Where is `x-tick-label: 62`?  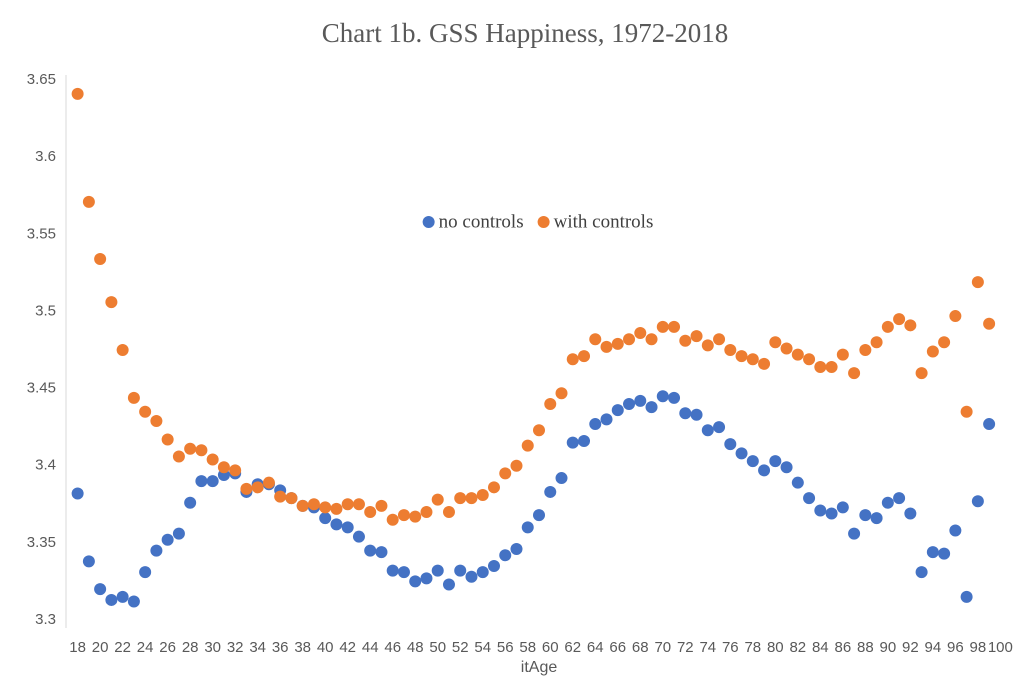
x-tick-label: 62 is located at coordinates (572, 647).